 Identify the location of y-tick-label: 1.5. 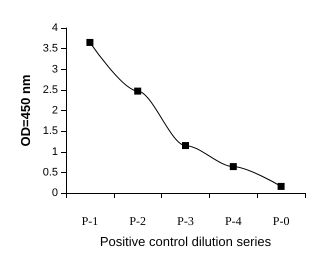
(50, 131).